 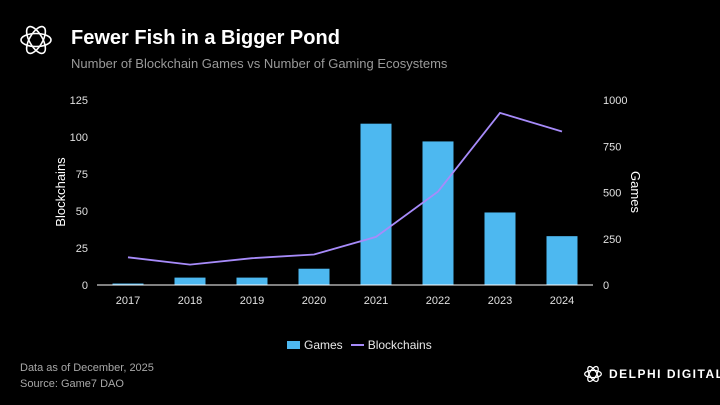 I want to click on bar-games-2021, so click(x=376, y=204).